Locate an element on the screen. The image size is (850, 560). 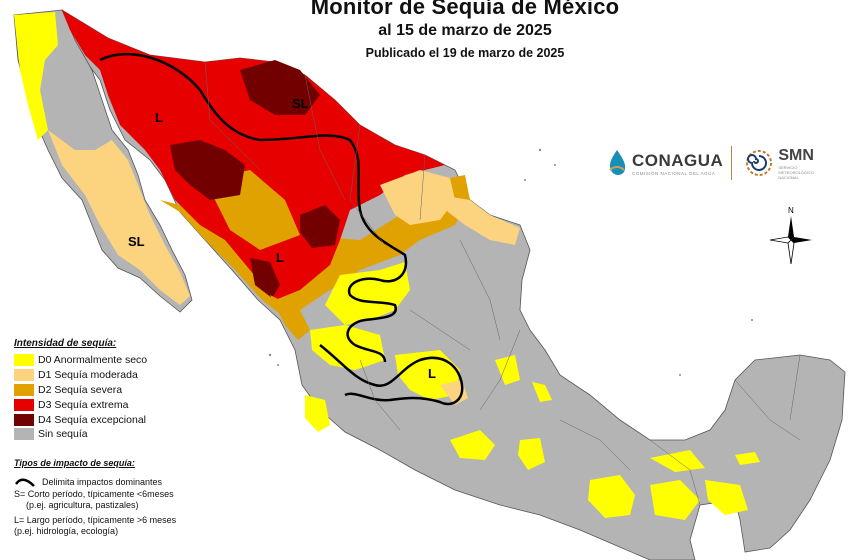
conagua-name: CONAGUA is located at coordinates (678, 160).